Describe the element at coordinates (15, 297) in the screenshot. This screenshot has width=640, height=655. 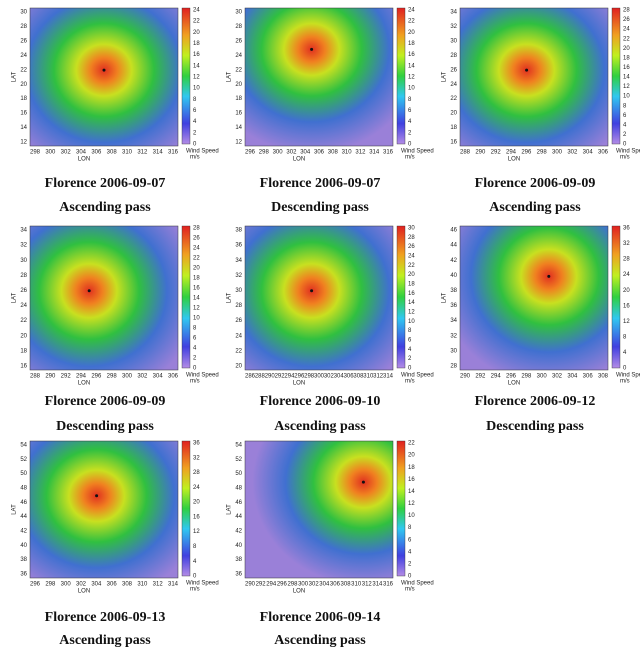
I see `y-axis-label: LAT` at that location.